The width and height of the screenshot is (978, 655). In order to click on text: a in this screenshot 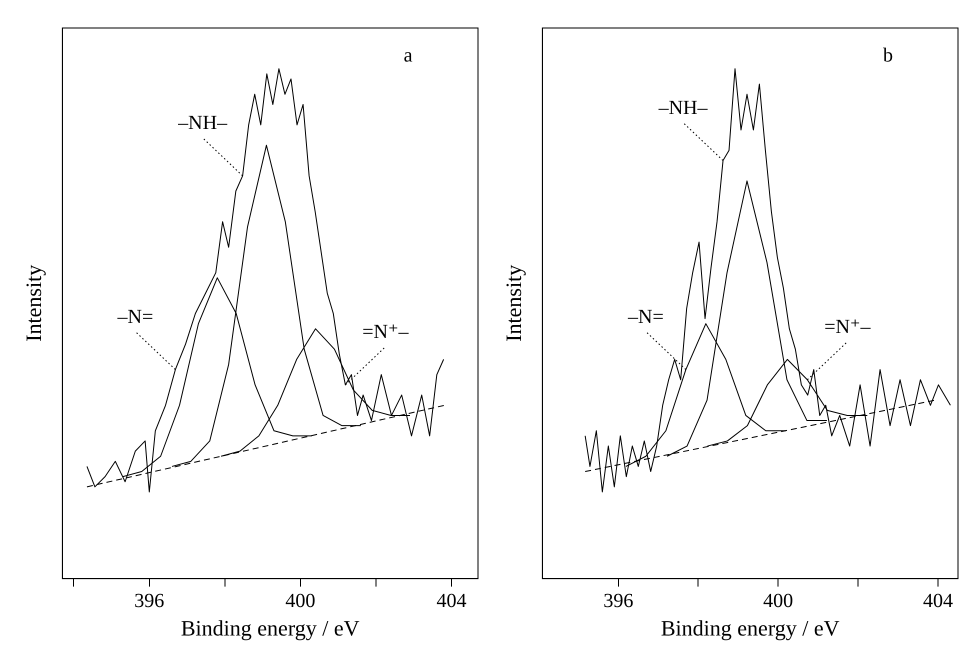, I will do `click(408, 55)`.